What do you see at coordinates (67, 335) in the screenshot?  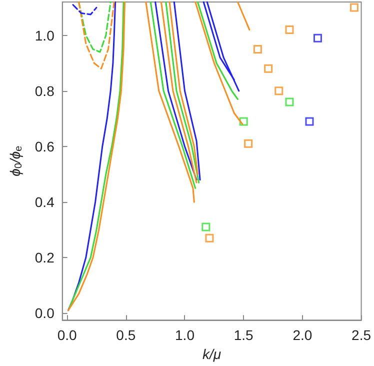 I see `x-tick-label: 0.0` at bounding box center [67, 335].